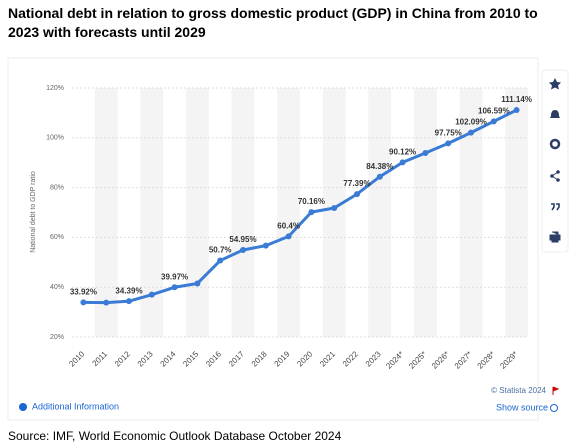 The height and width of the screenshot is (447, 581). Describe the element at coordinates (555, 84) in the screenshot. I see `star-icon` at that location.